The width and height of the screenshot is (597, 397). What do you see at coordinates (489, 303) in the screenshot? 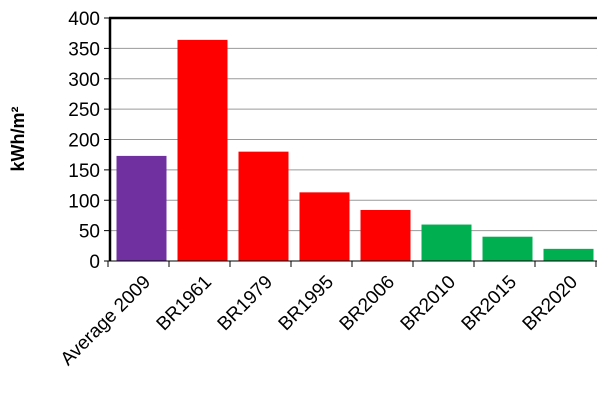
I see `x-tick-label: BR2015` at bounding box center [489, 303].